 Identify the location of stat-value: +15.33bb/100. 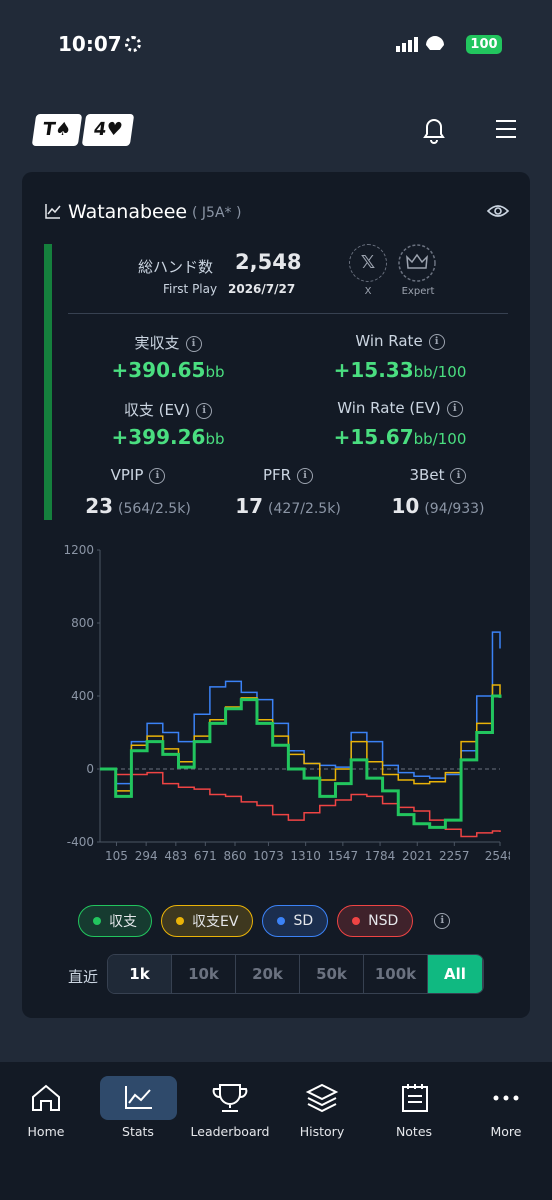
(400, 370).